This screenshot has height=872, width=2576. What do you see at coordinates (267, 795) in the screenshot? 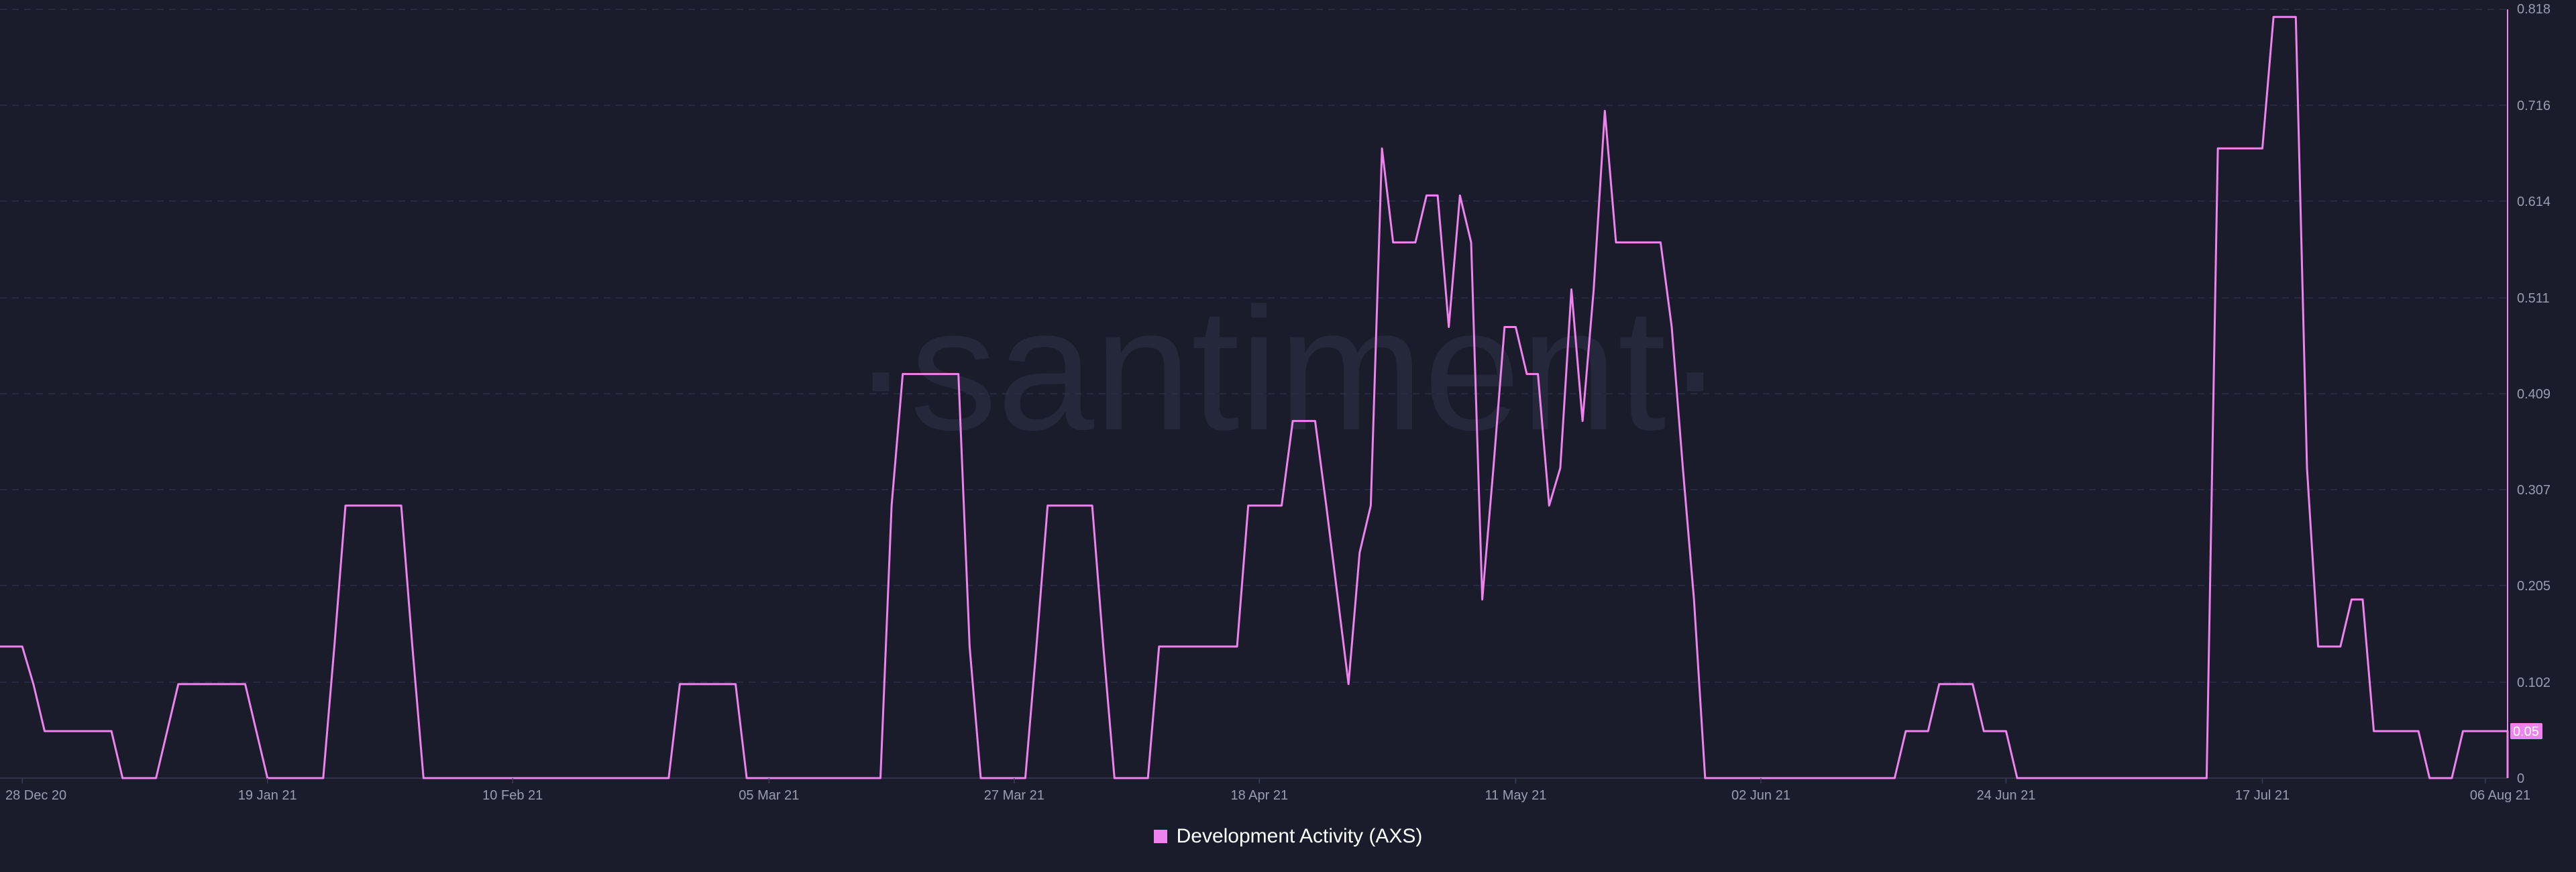
I see `x-tick-label: 19 Jan 21` at bounding box center [267, 795].